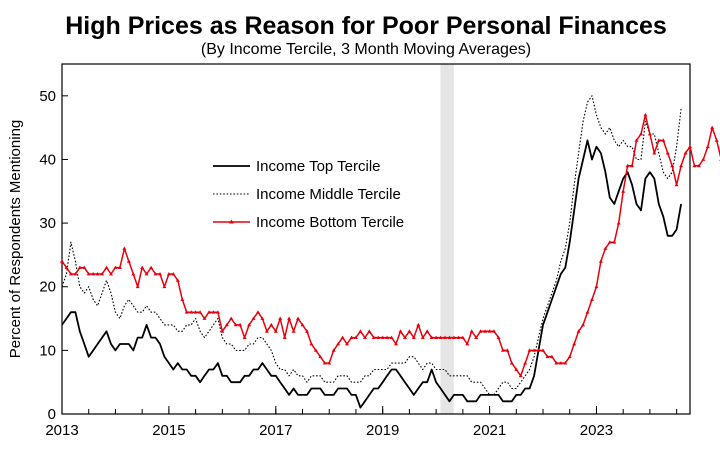  What do you see at coordinates (275, 430) in the screenshot?
I see `x-tick-label: 2017` at bounding box center [275, 430].